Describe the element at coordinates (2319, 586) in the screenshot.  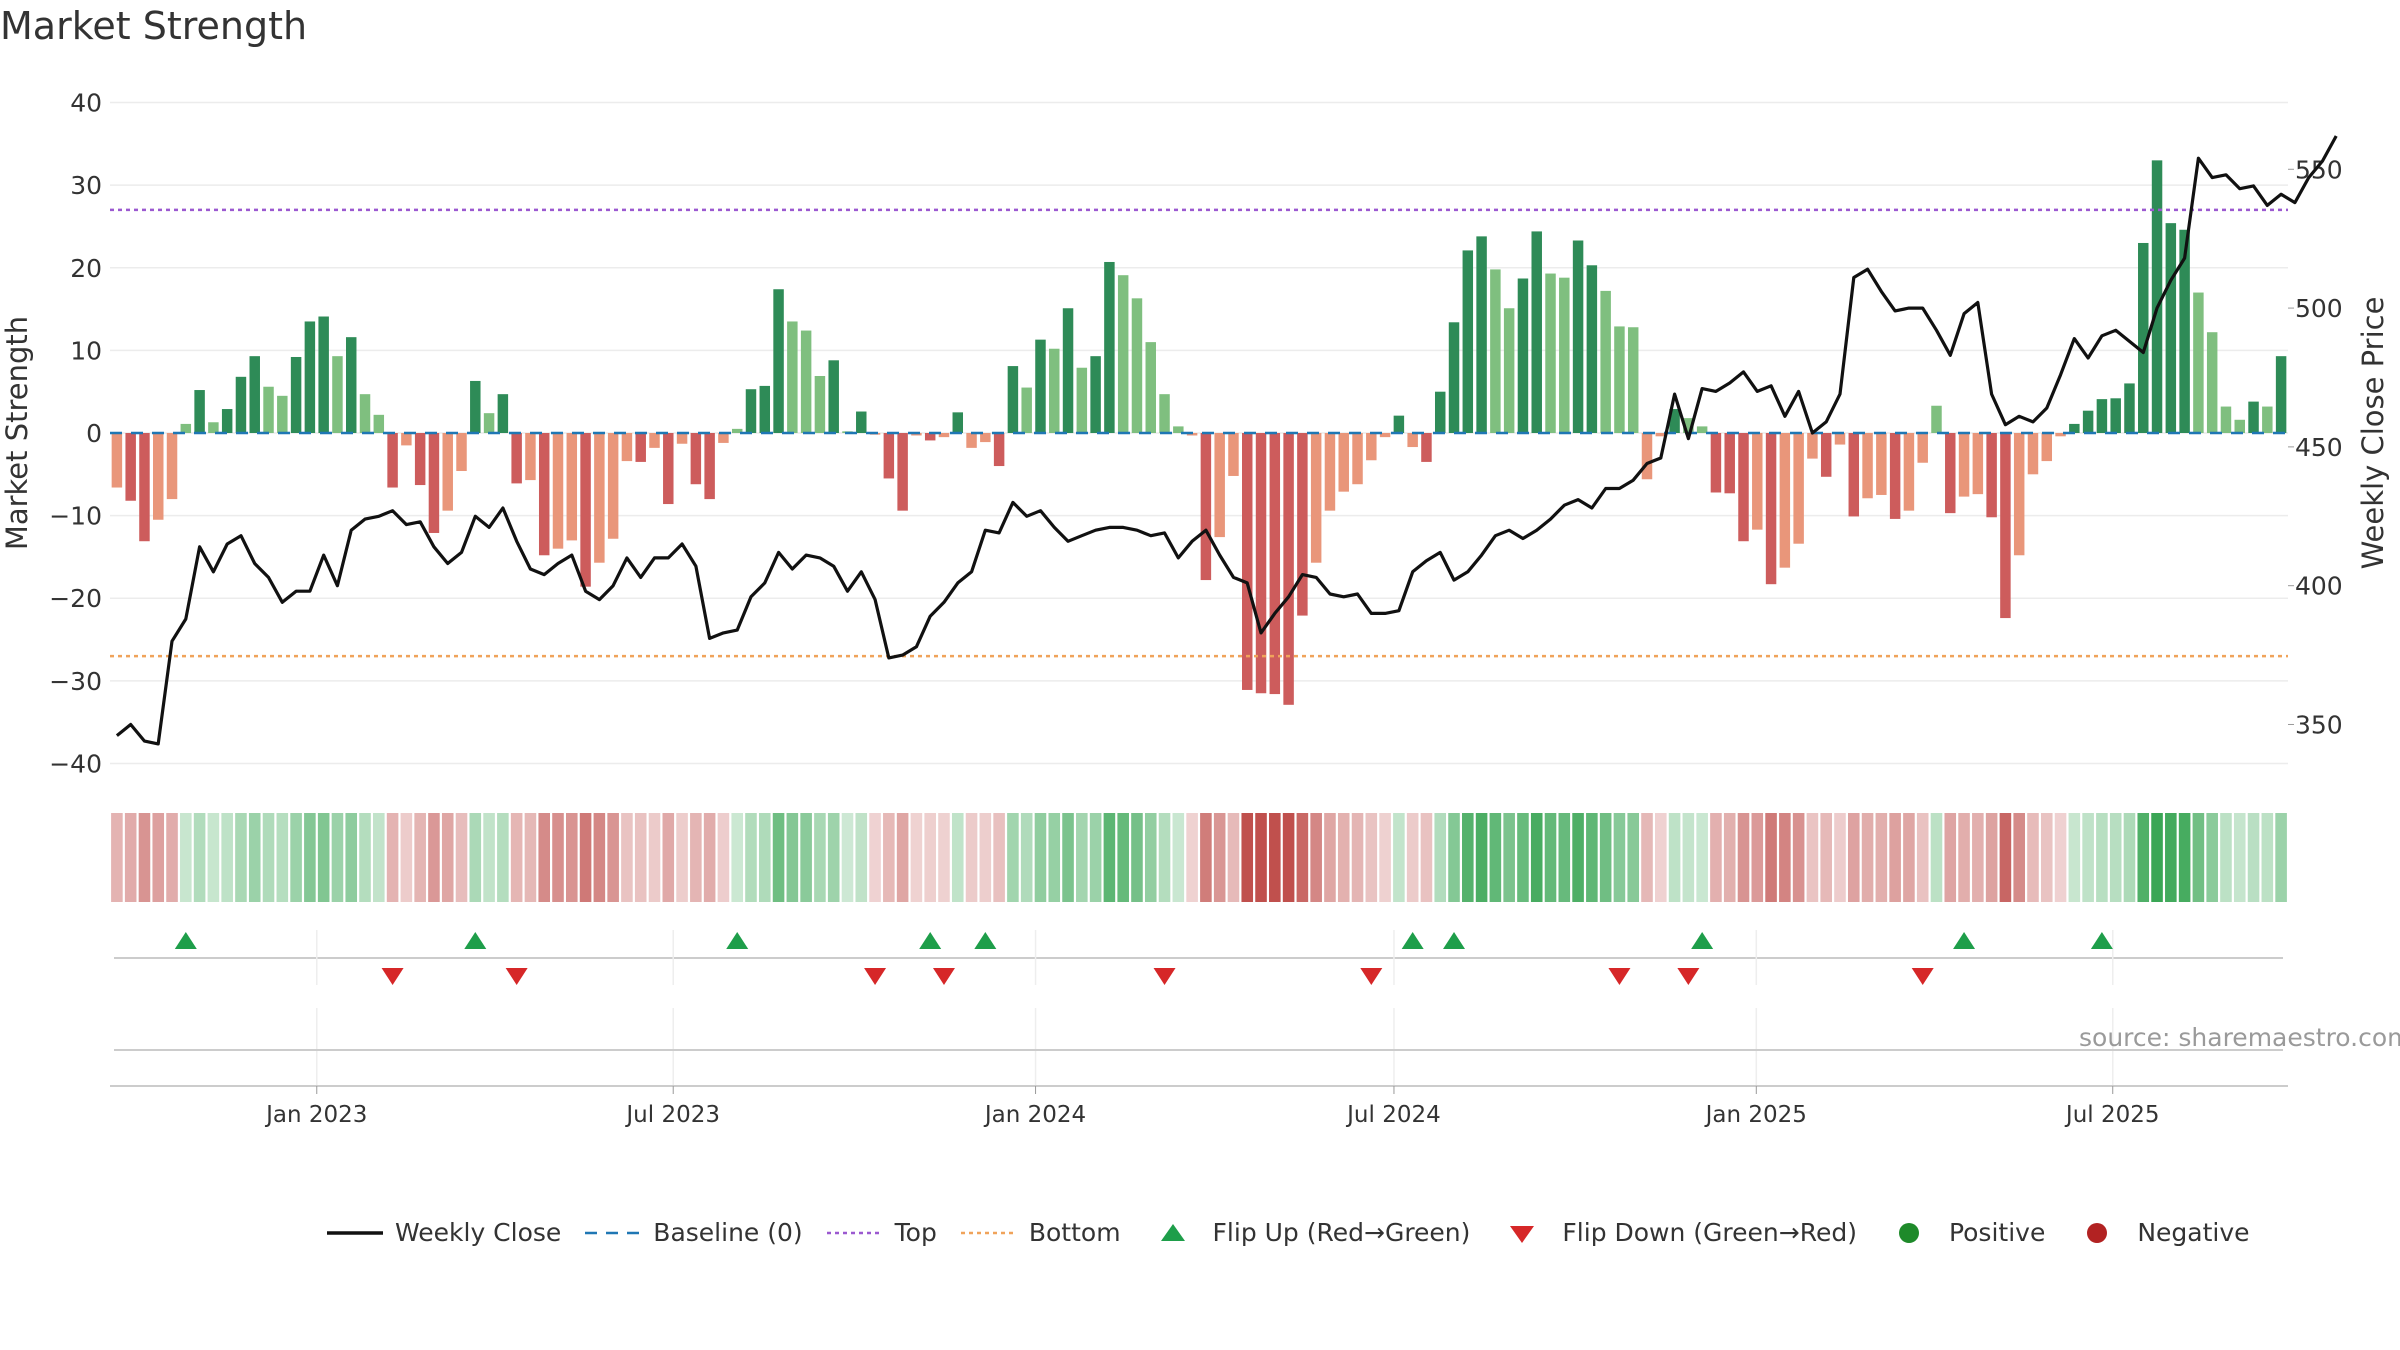
I see `y-tick-right: 400` at that location.